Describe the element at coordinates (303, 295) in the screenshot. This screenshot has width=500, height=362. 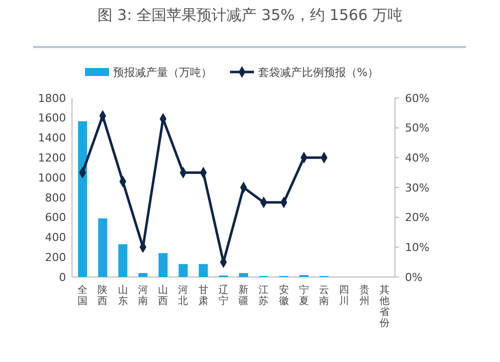
I see `x-tick-label: 宁夏` at that location.